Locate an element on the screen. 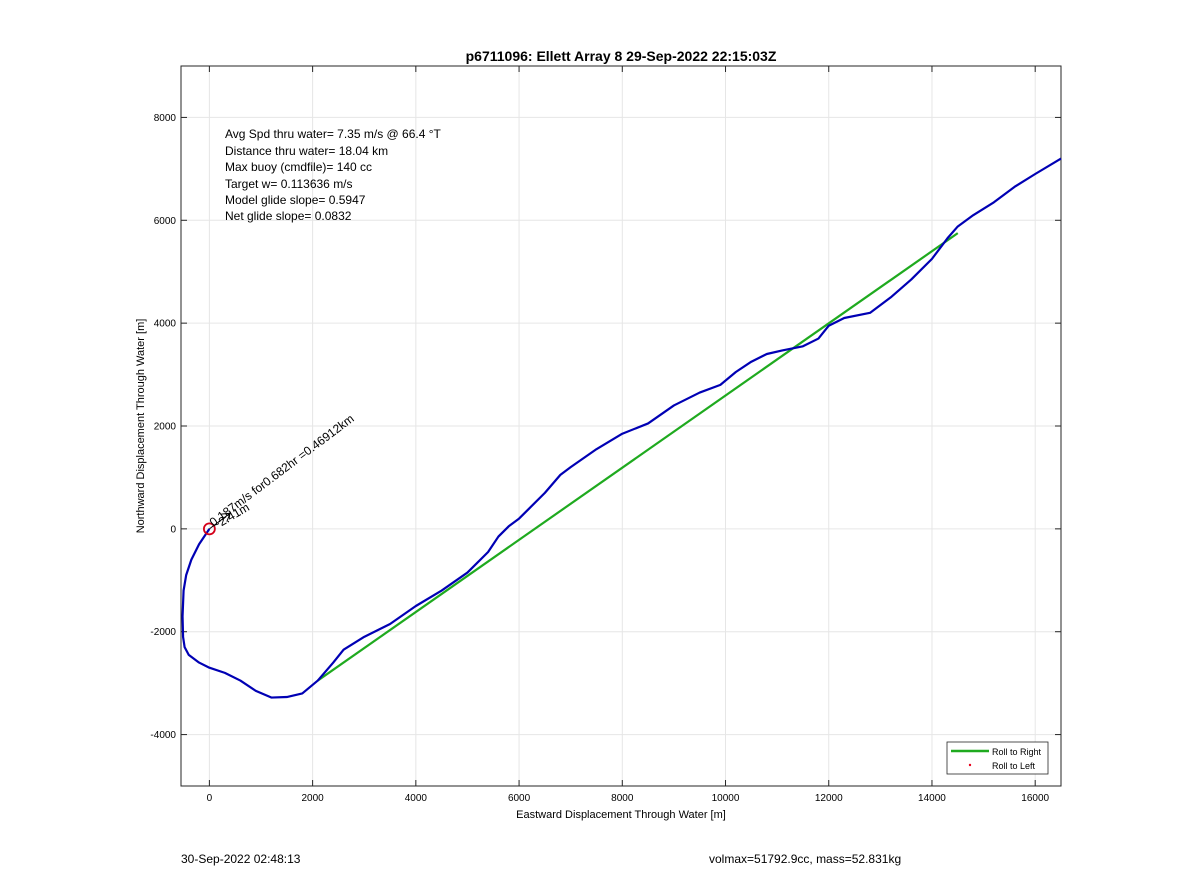 The width and height of the screenshot is (1200, 885). annotation-net-glide: Net glide slope= 0.0832 is located at coordinates (288, 216).